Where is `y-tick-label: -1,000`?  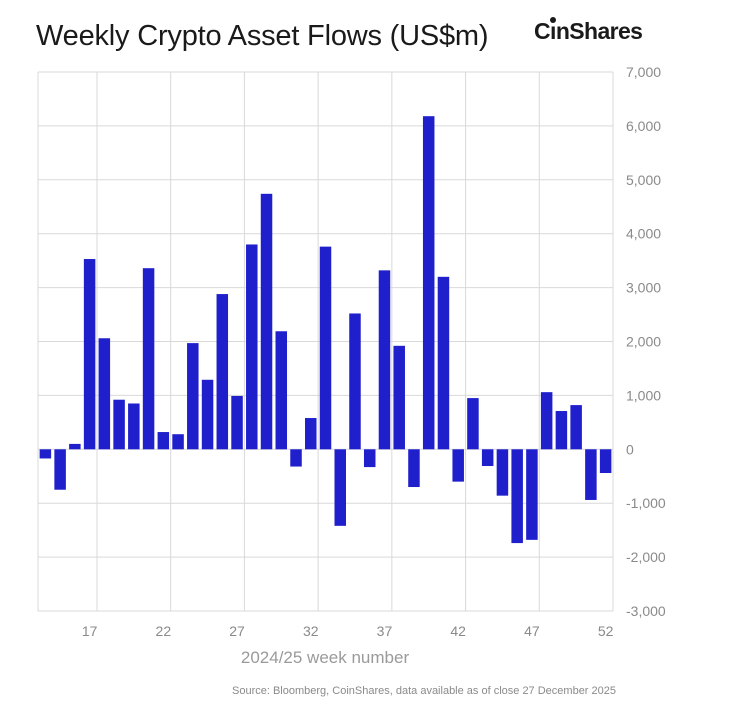
y-tick-label: -1,000 is located at coordinates (646, 503).